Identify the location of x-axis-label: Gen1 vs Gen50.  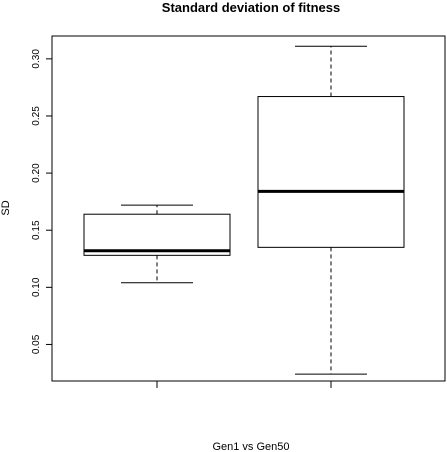
(250, 446).